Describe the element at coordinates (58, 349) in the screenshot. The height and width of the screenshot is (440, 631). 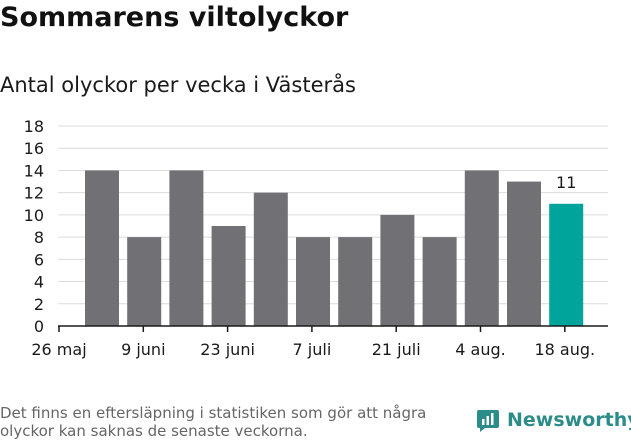
I see `x-tick-label: 26 maj` at that location.